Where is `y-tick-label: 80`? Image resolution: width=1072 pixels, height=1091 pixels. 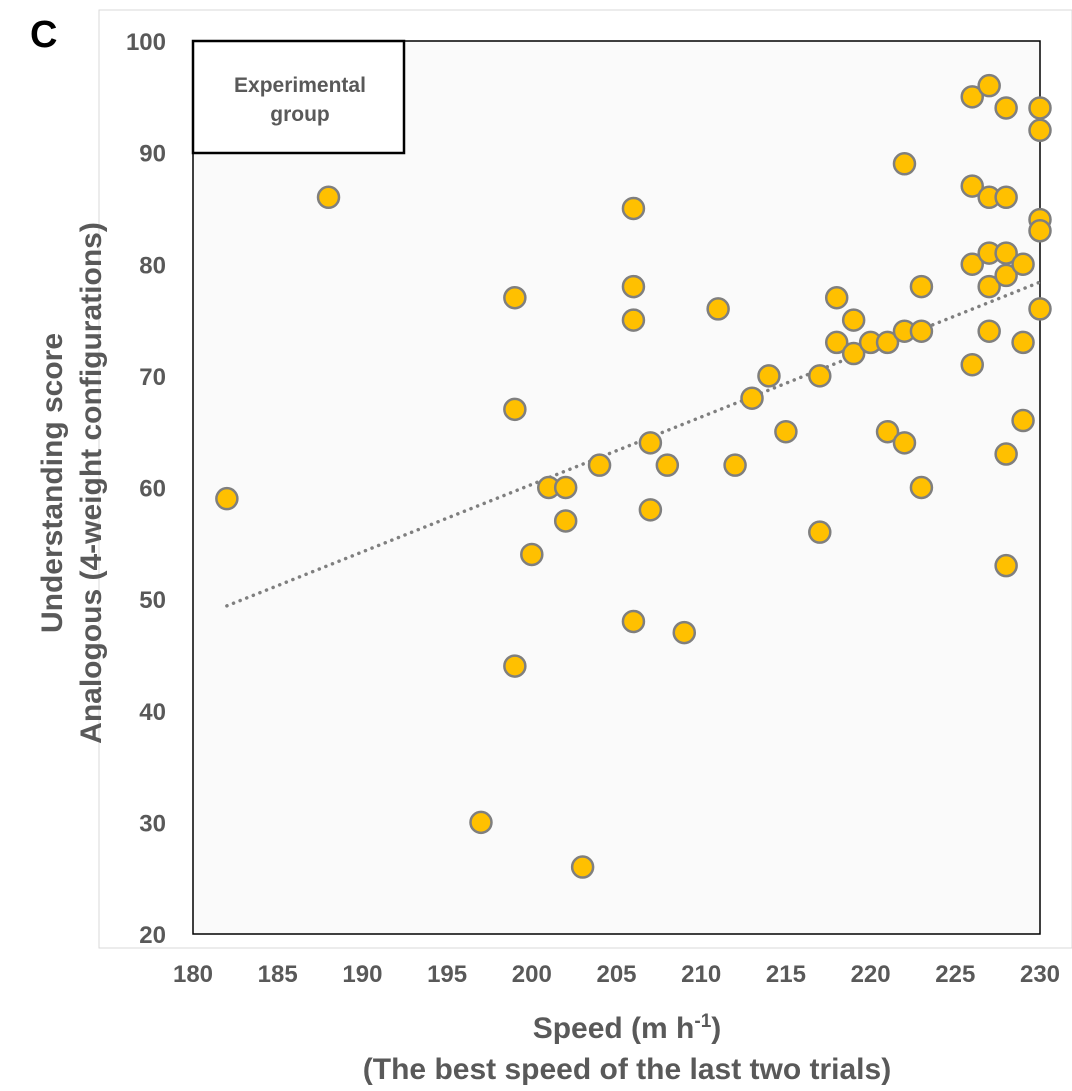
y-tick-label: 80 is located at coordinates (152, 265).